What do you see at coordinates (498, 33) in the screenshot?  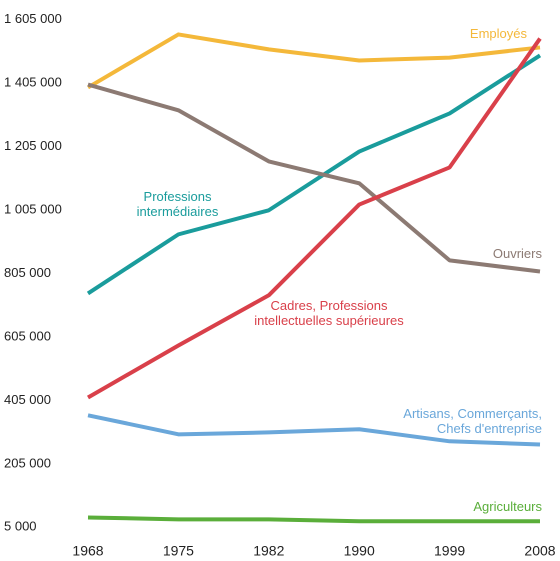 I see `series-label: Employés` at bounding box center [498, 33].